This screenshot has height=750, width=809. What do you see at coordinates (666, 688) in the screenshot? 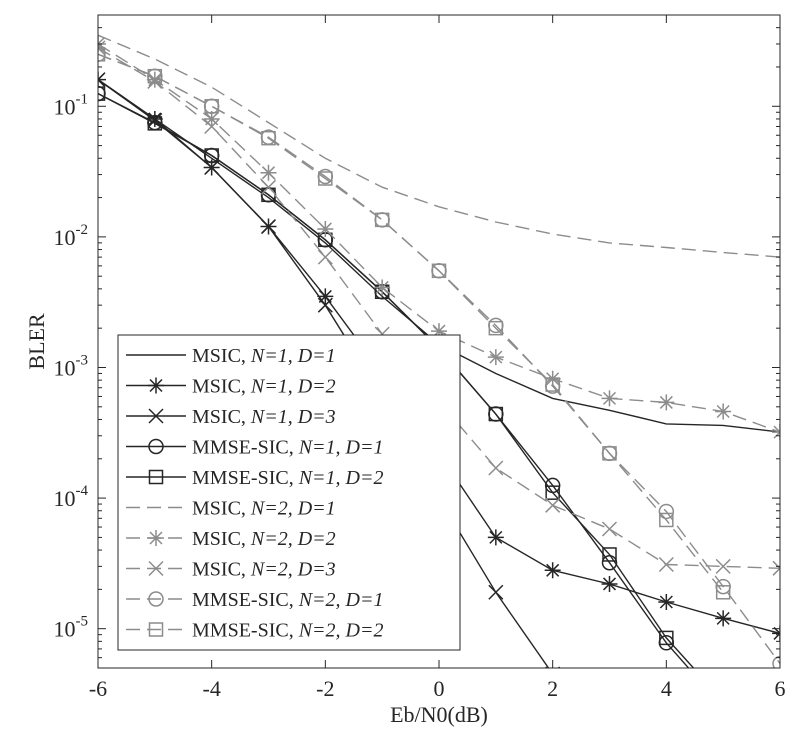
I see `x-tick-label: 4` at bounding box center [666, 688].